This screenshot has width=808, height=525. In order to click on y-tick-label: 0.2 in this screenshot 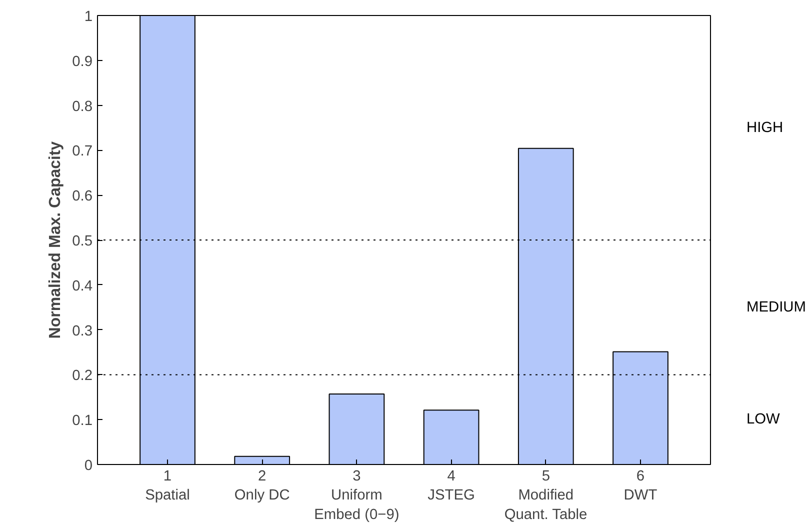, I will do `click(82, 376)`.